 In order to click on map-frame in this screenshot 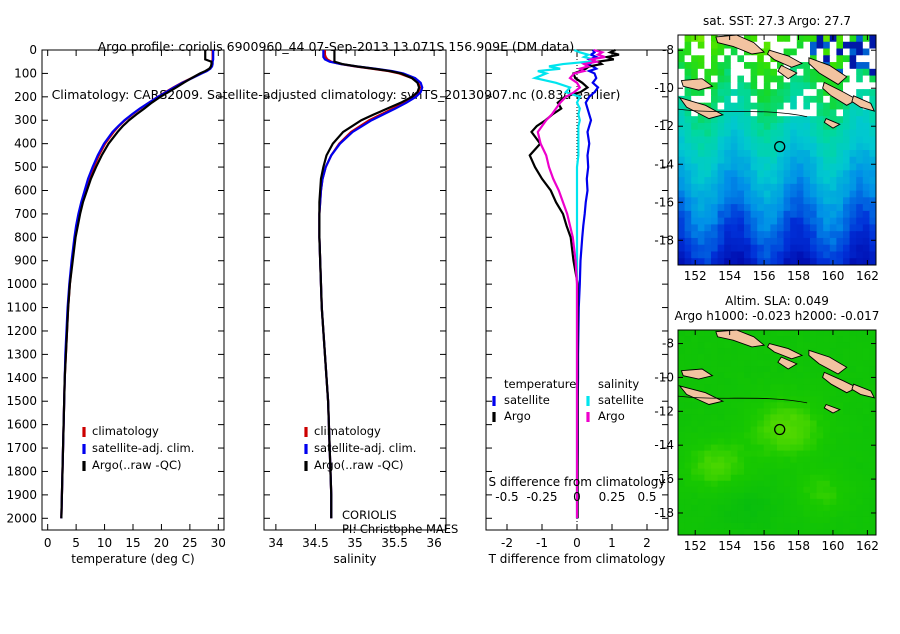, I will do `click(777, 432)`.